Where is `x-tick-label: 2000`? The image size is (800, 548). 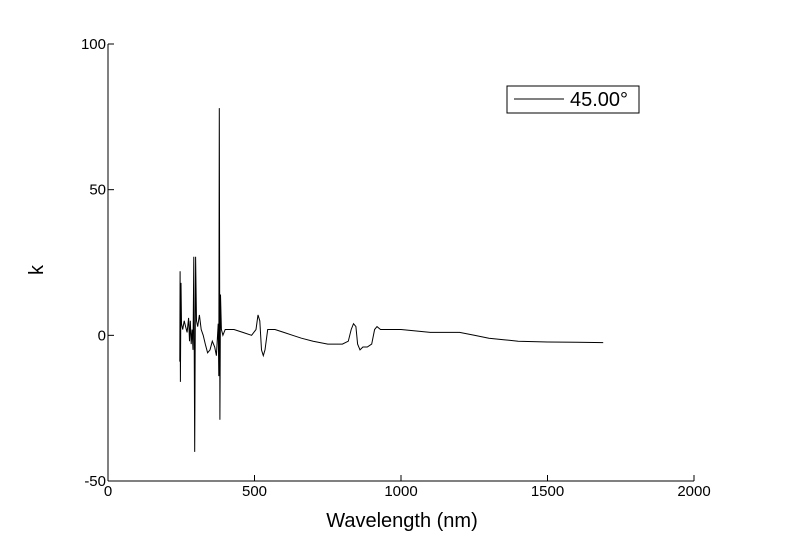
x-tick-label: 2000 is located at coordinates (693, 491).